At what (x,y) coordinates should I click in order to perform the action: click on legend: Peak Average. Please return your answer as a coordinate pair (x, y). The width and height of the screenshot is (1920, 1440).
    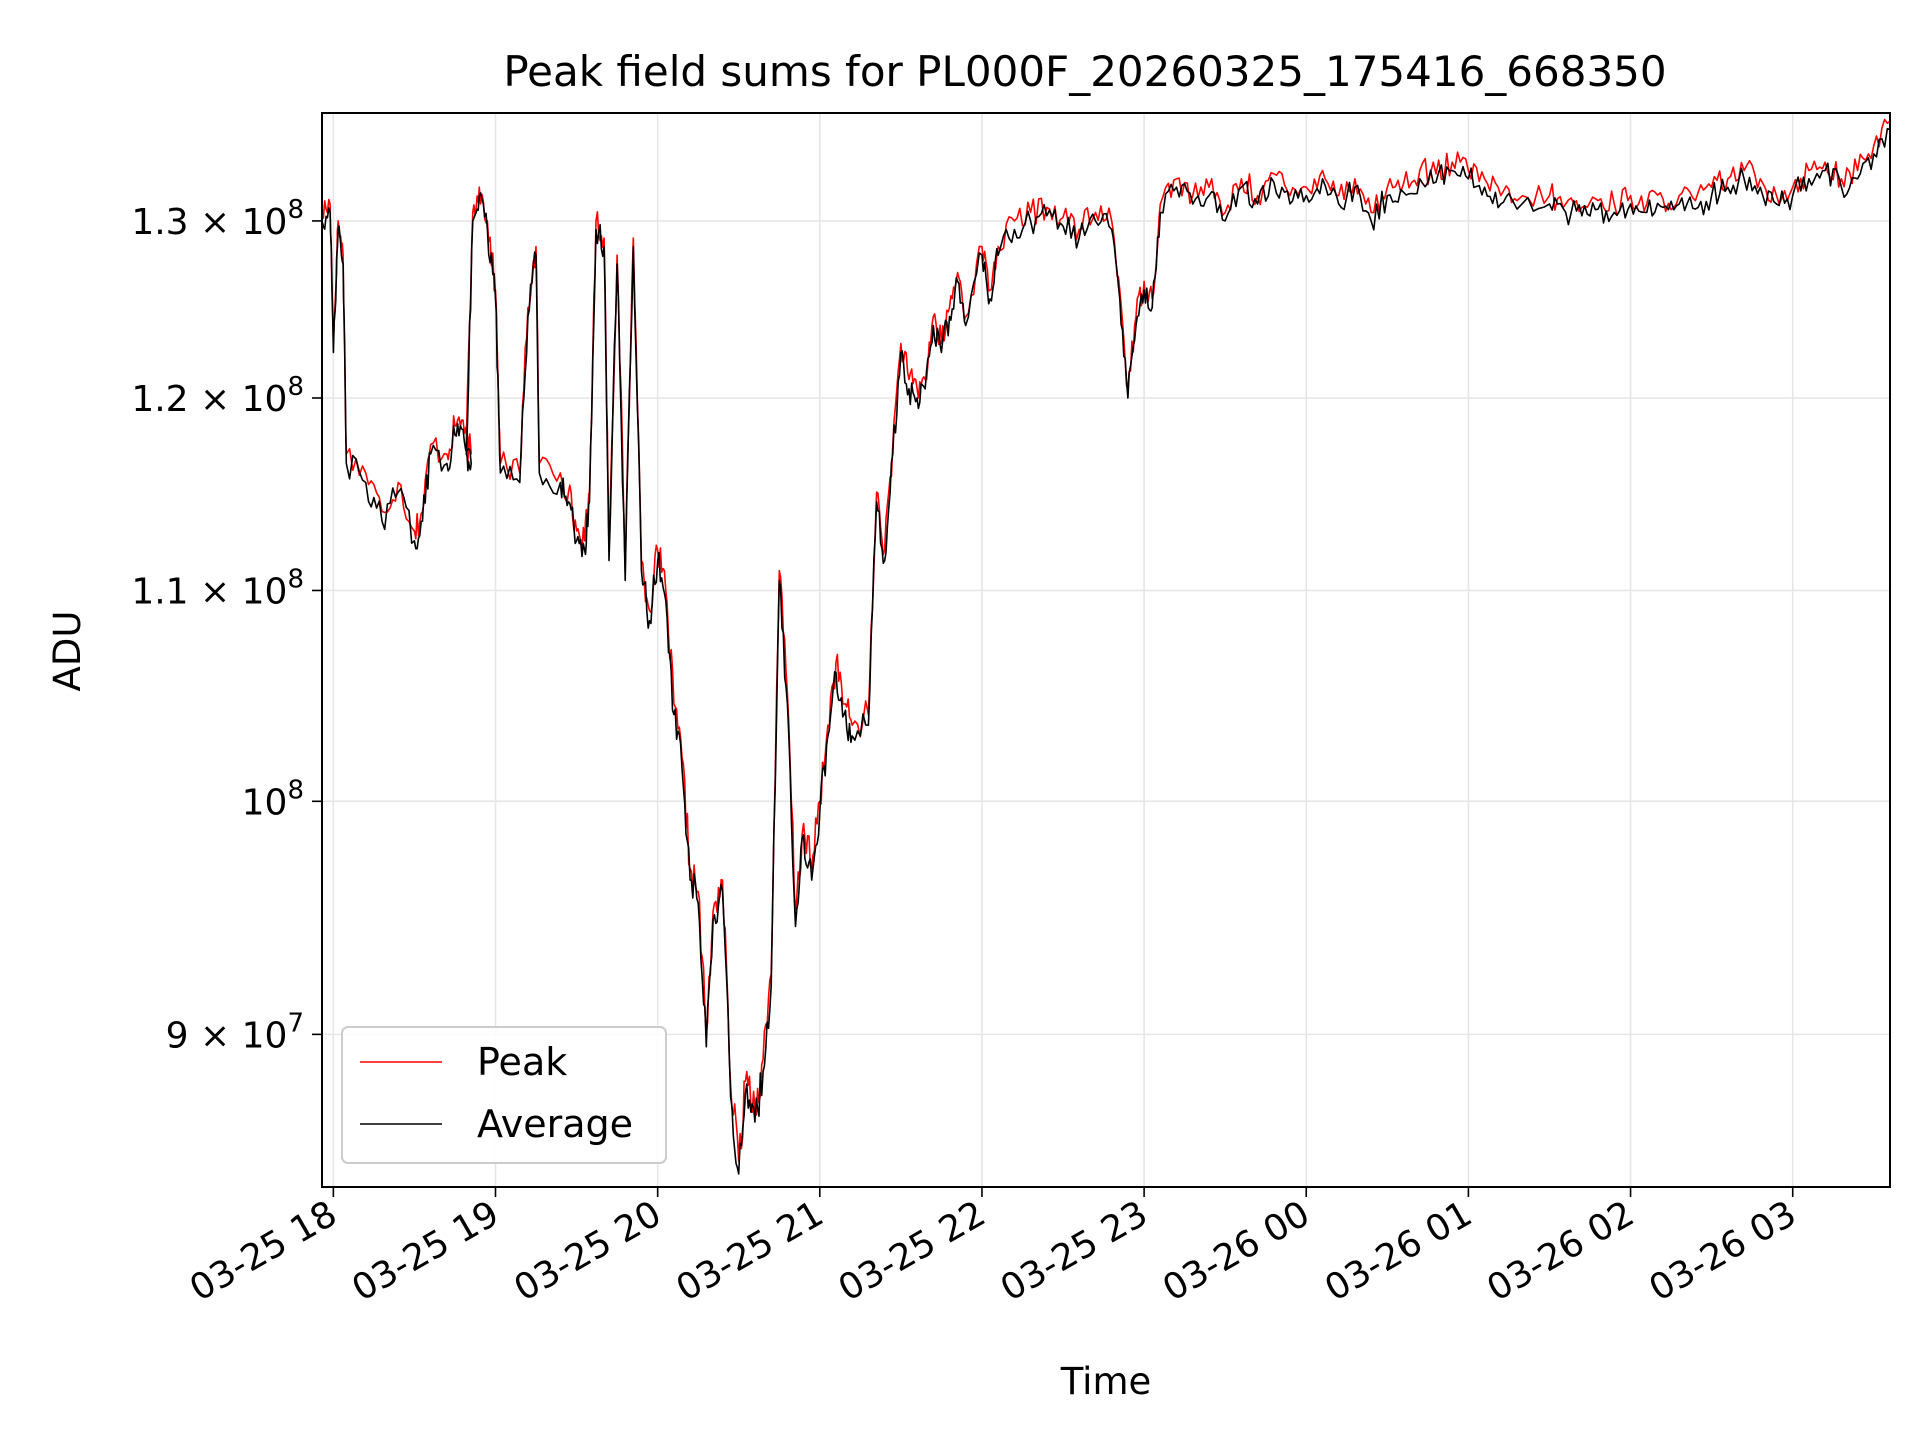
    Looking at the image, I should click on (504, 1095).